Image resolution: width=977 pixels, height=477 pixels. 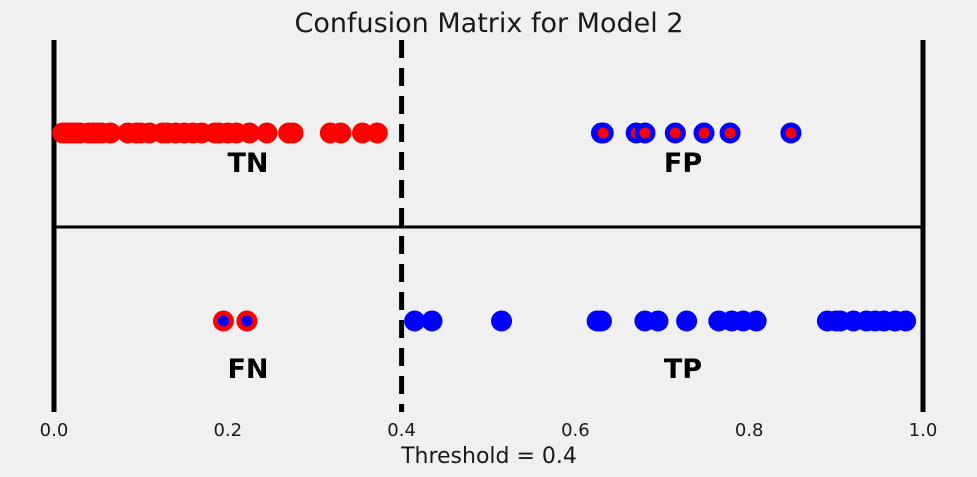 What do you see at coordinates (749, 430) in the screenshot?
I see `x-tick-label: 0.8` at bounding box center [749, 430].